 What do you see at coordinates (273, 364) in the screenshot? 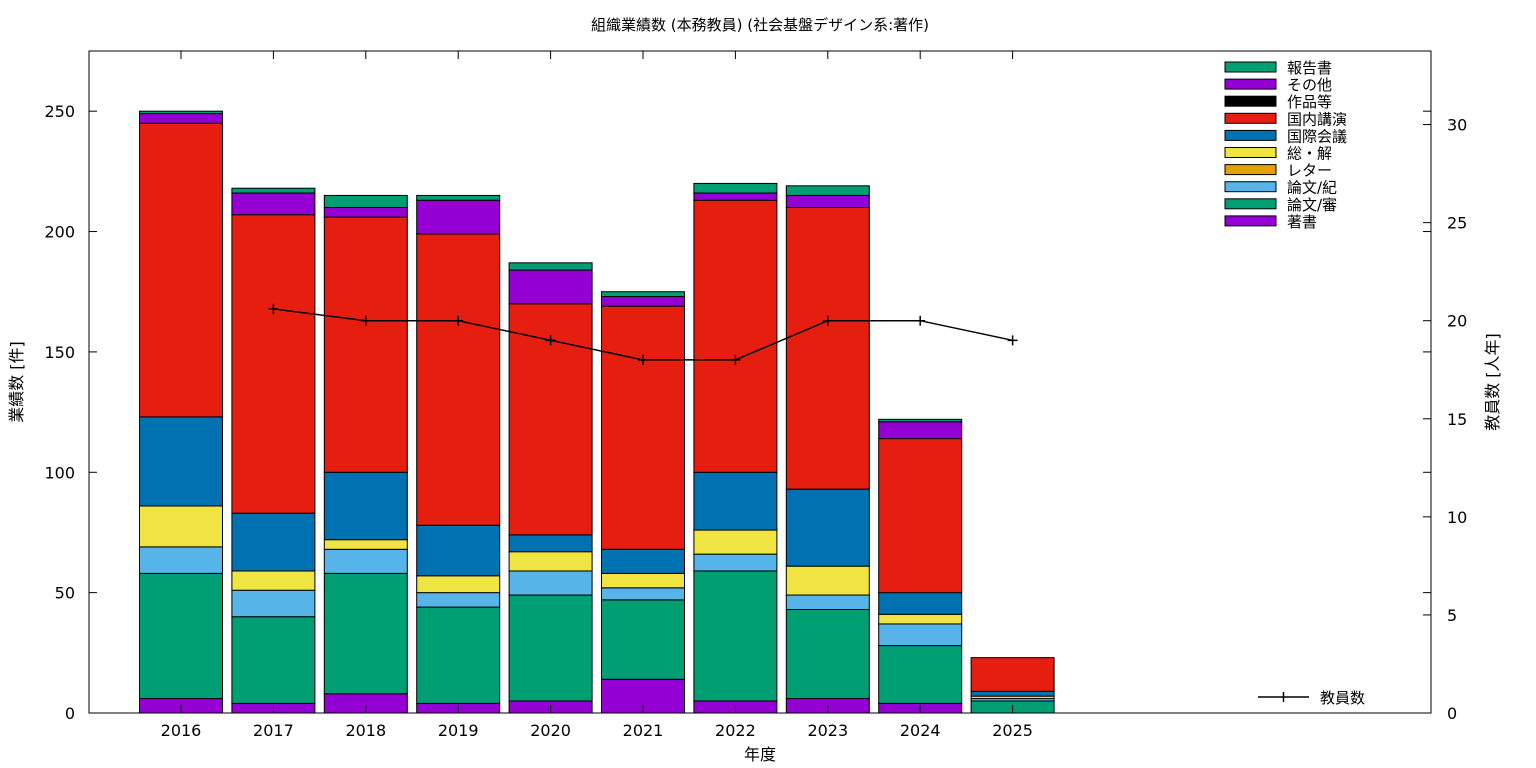
I see `bar-segment-2017-s6` at bounding box center [273, 364].